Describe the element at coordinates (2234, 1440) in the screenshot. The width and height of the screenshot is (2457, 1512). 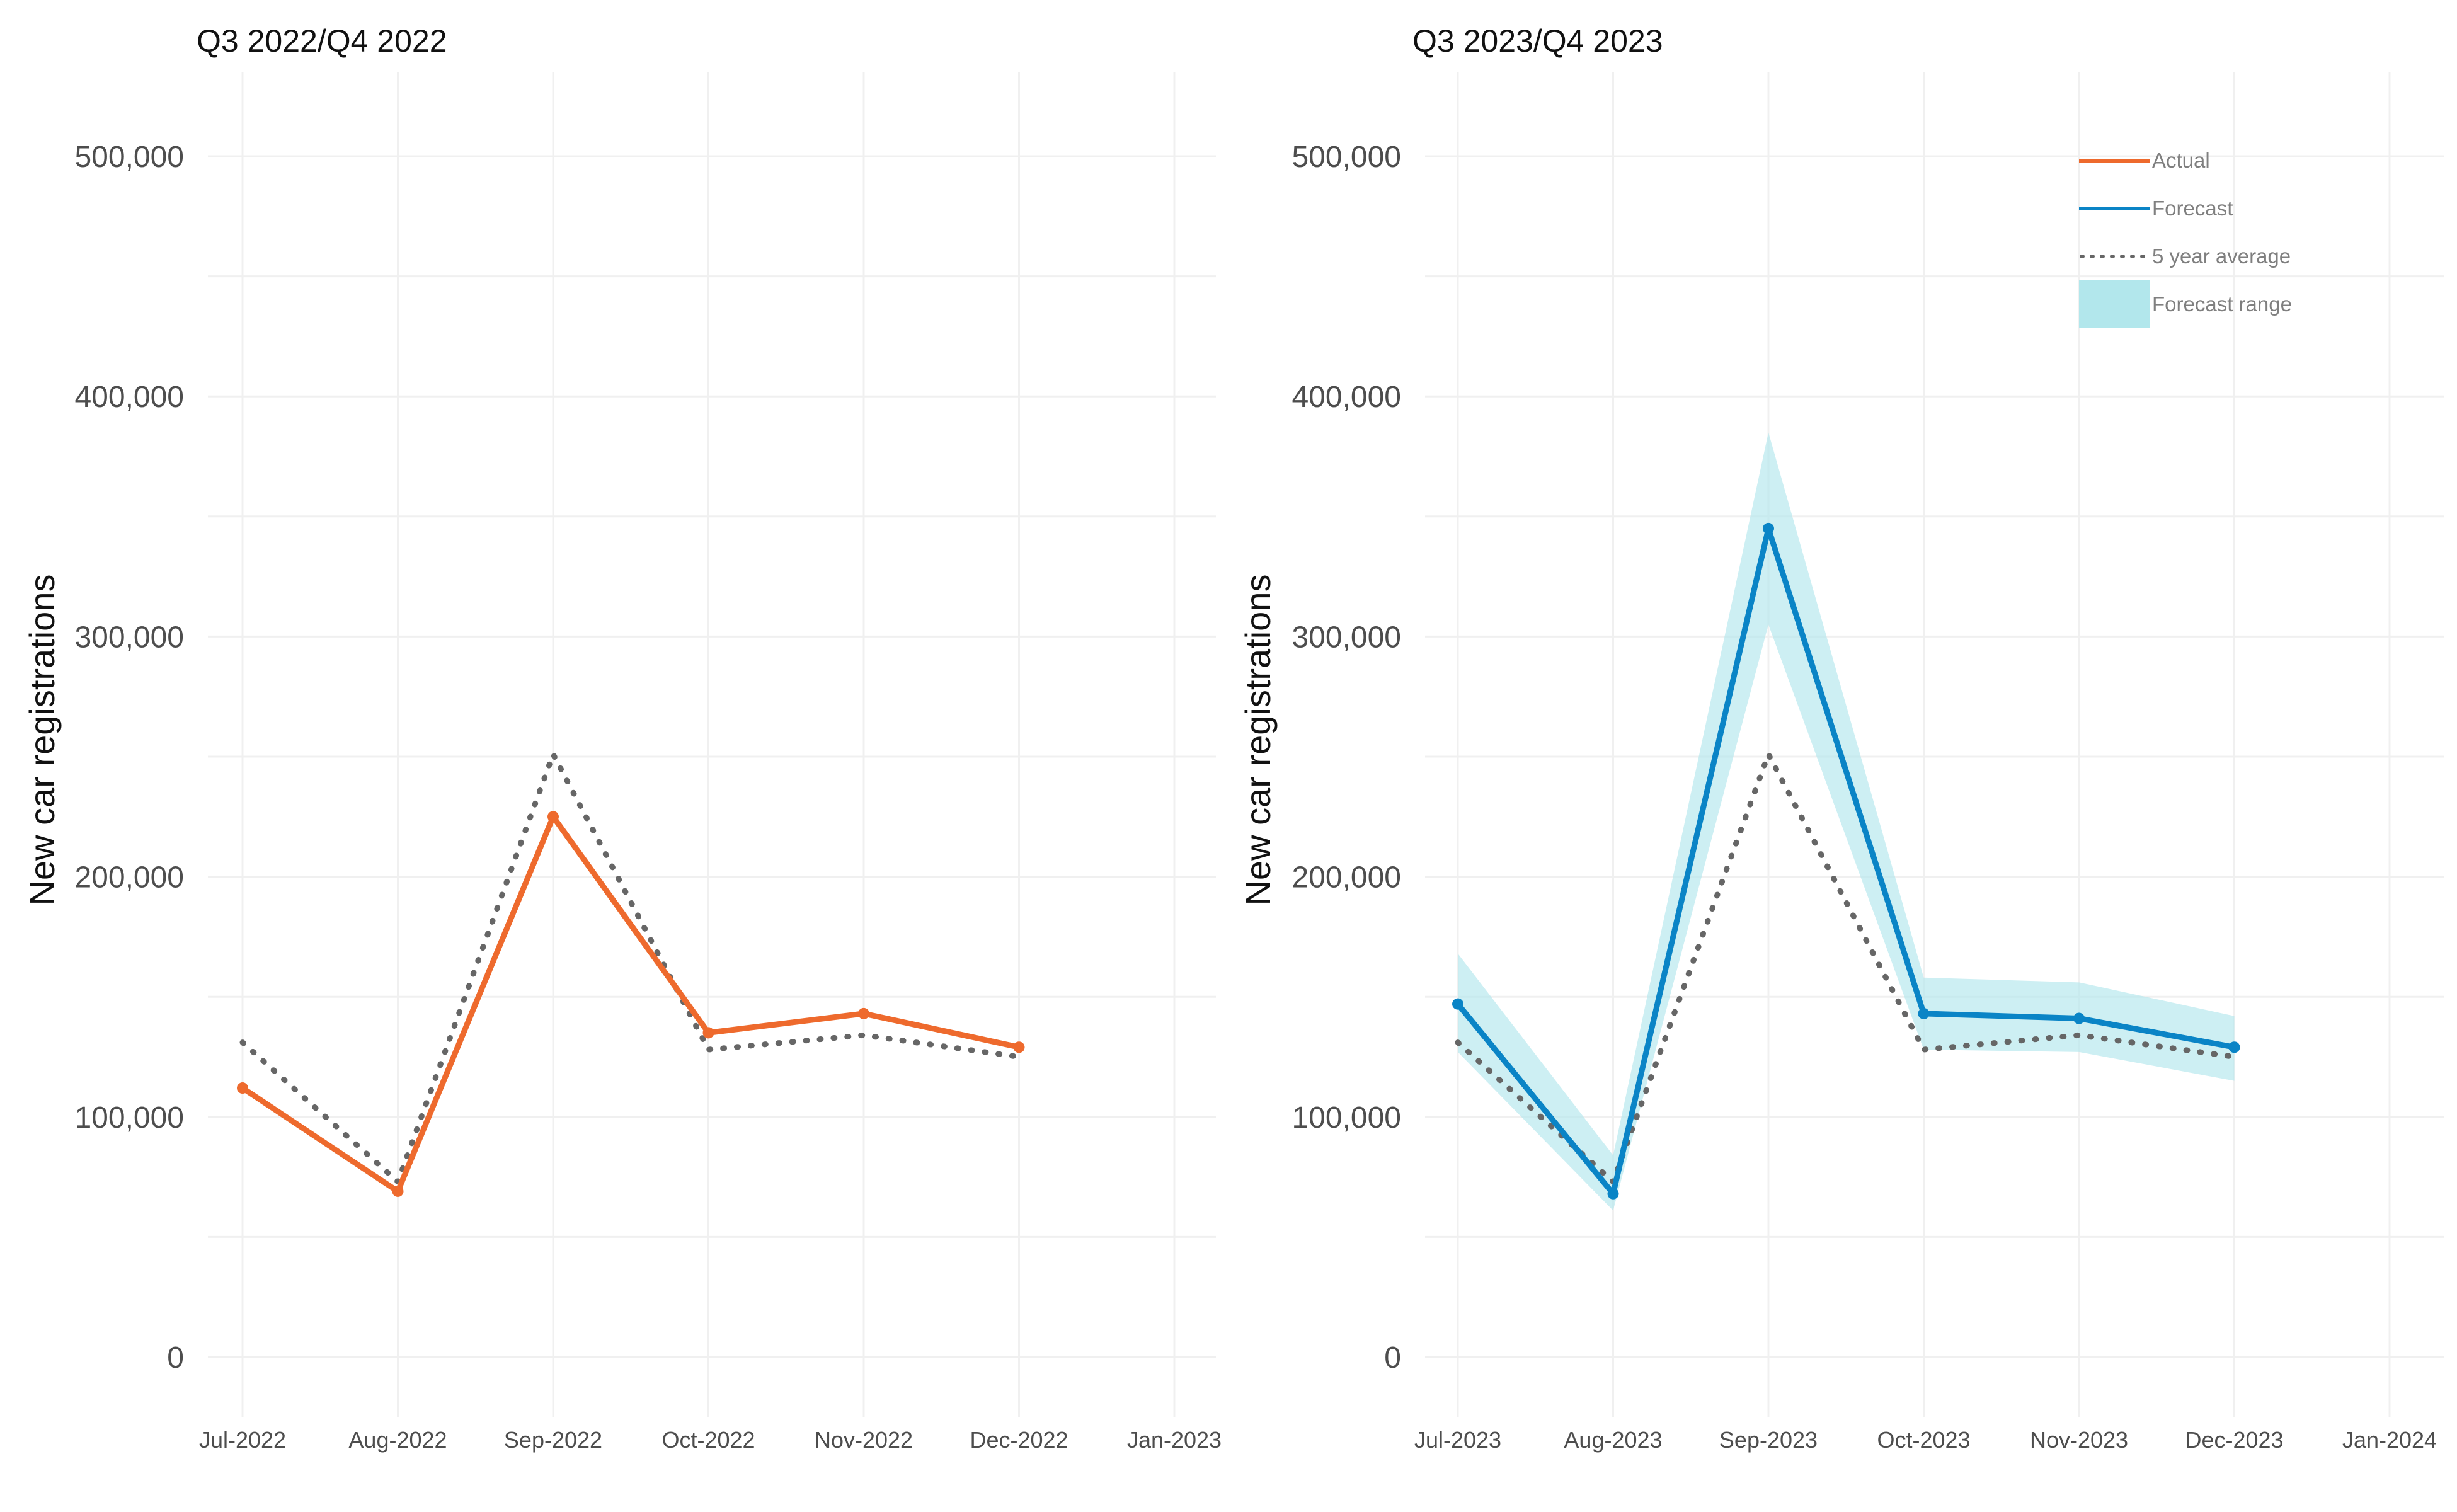
I see `x-tick-label: Dec-2023` at that location.